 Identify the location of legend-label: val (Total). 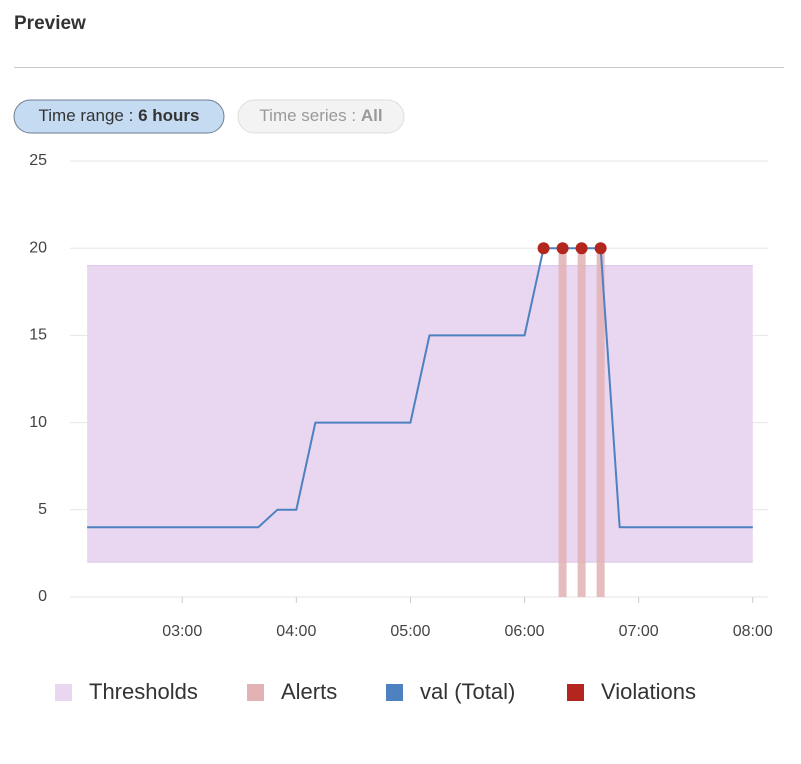
(467, 691).